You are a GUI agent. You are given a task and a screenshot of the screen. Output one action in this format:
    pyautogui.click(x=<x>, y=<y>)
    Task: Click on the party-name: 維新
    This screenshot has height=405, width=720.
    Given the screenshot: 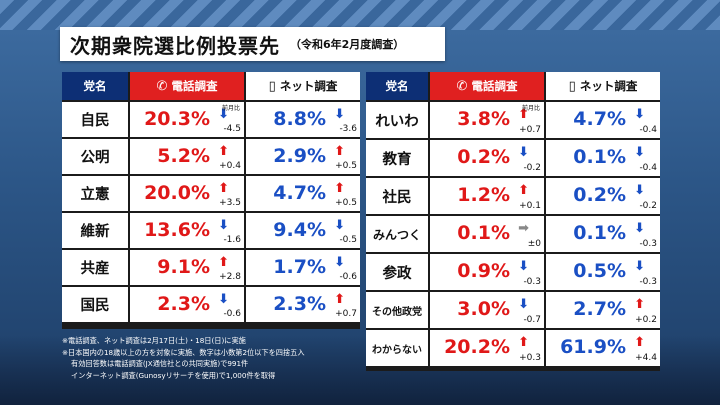 What is the action you would take?
    pyautogui.click(x=95, y=232)
    